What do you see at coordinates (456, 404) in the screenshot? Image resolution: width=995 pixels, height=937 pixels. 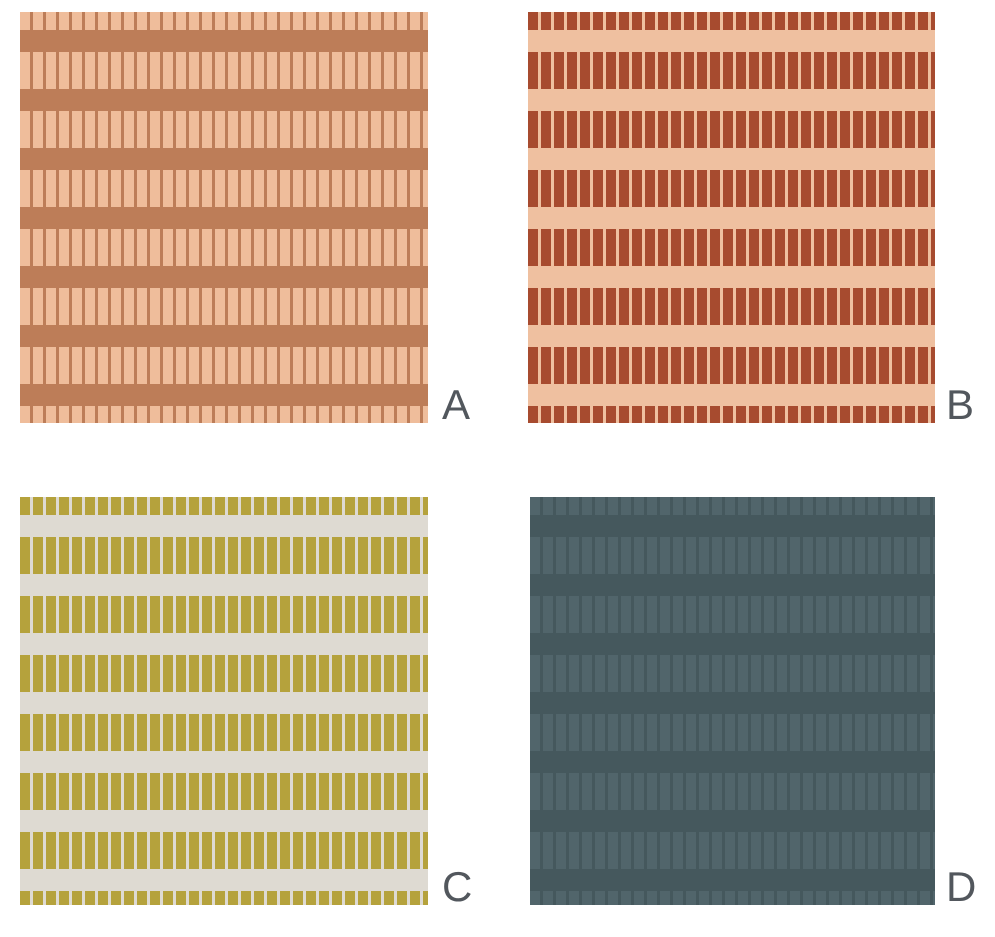 I see `panel-label-a: A` at bounding box center [456, 404].